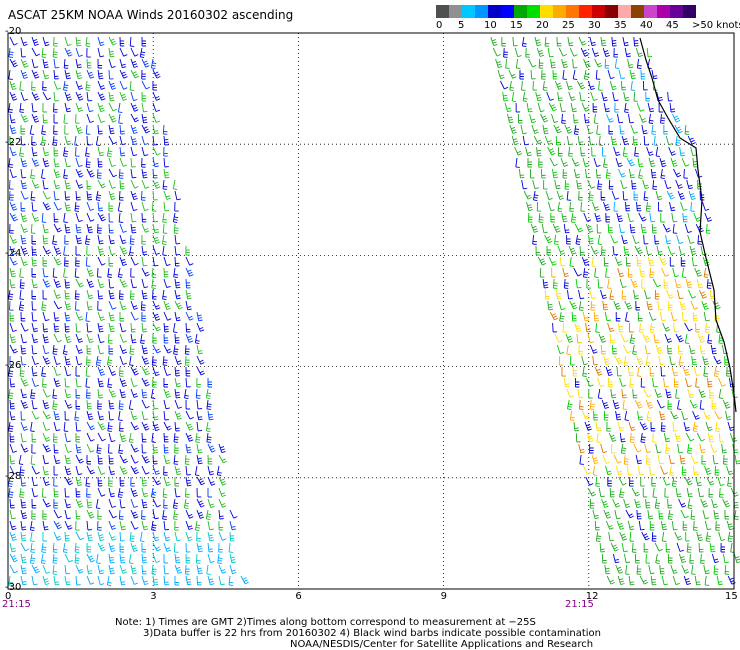 The height and width of the screenshot is (650, 740). I want to click on coastline, so click(688, 225).